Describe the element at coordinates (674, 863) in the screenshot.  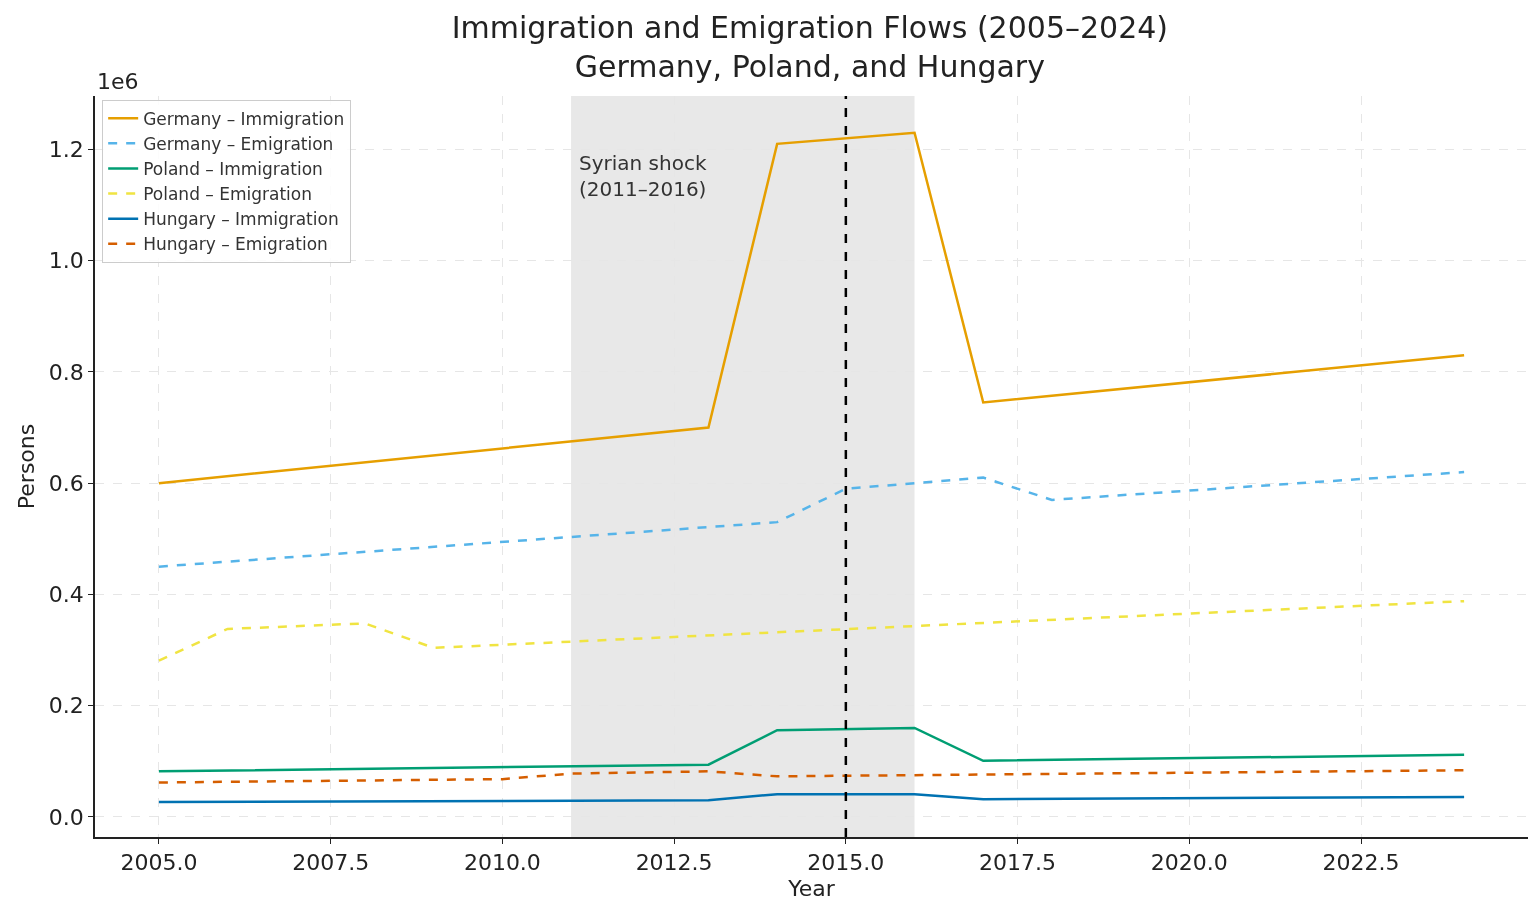
I see `x-tick-label: 2012.5` at that location.